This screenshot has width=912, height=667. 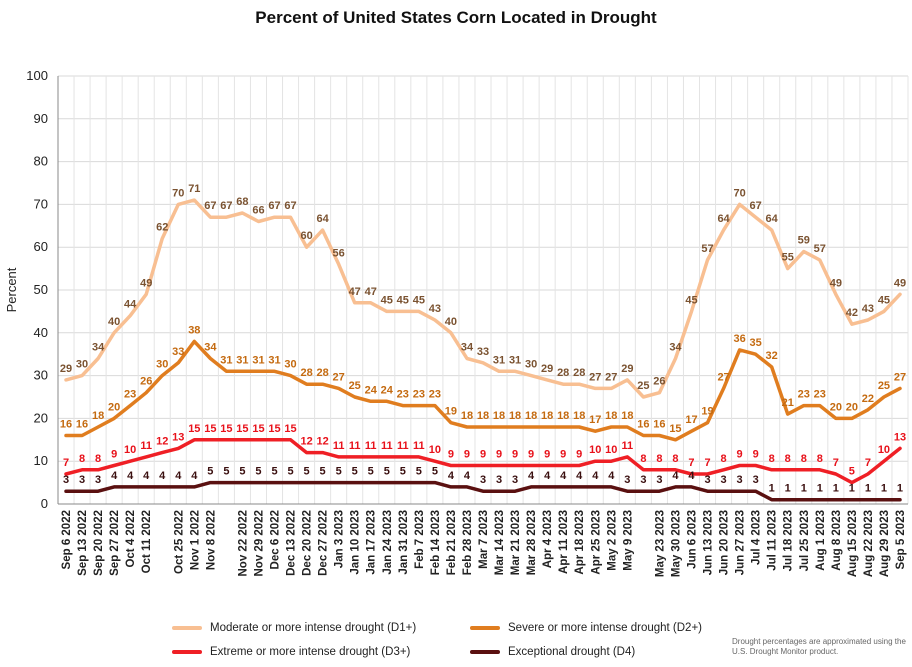 I want to click on x-tick-label: Jul 11 2023, so click(x=773, y=540).